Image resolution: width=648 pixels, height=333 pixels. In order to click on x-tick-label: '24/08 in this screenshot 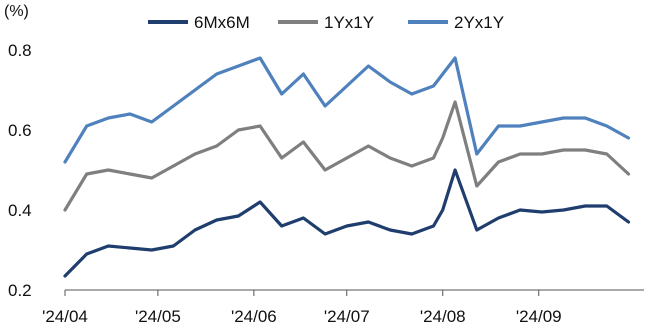, I will do `click(443, 316)`.